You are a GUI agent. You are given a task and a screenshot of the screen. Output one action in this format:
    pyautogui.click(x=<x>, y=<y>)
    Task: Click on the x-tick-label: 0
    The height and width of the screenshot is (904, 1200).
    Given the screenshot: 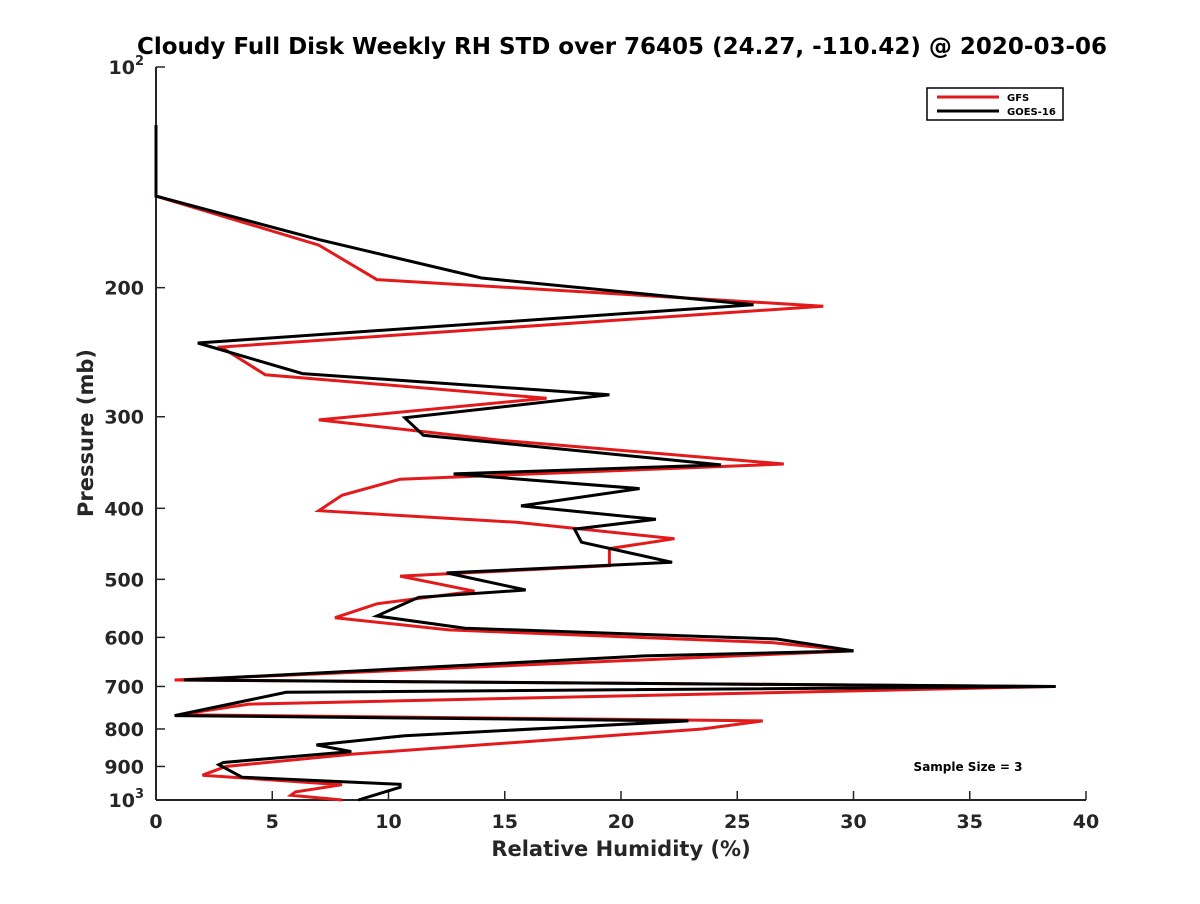 What is the action you would take?
    pyautogui.click(x=155, y=822)
    